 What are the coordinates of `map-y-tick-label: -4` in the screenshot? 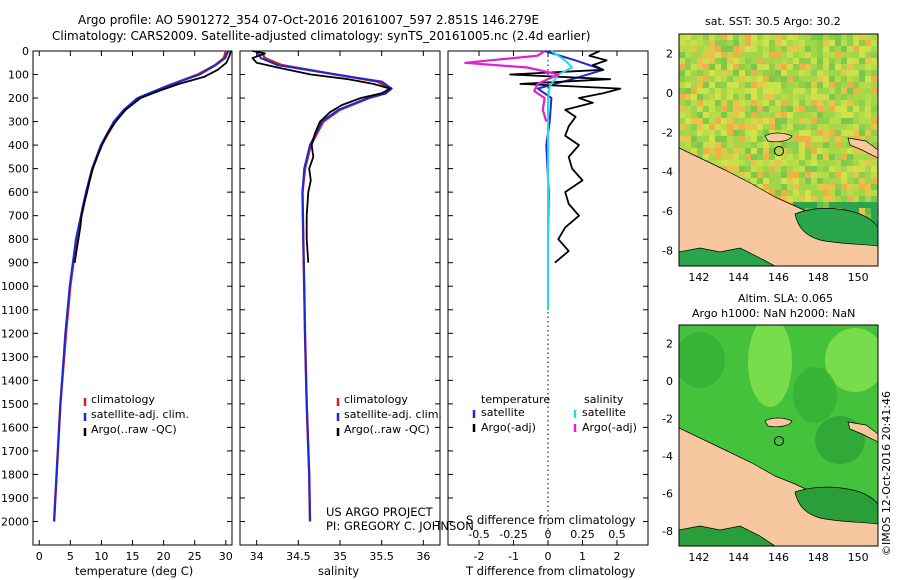 It's located at (667, 172).